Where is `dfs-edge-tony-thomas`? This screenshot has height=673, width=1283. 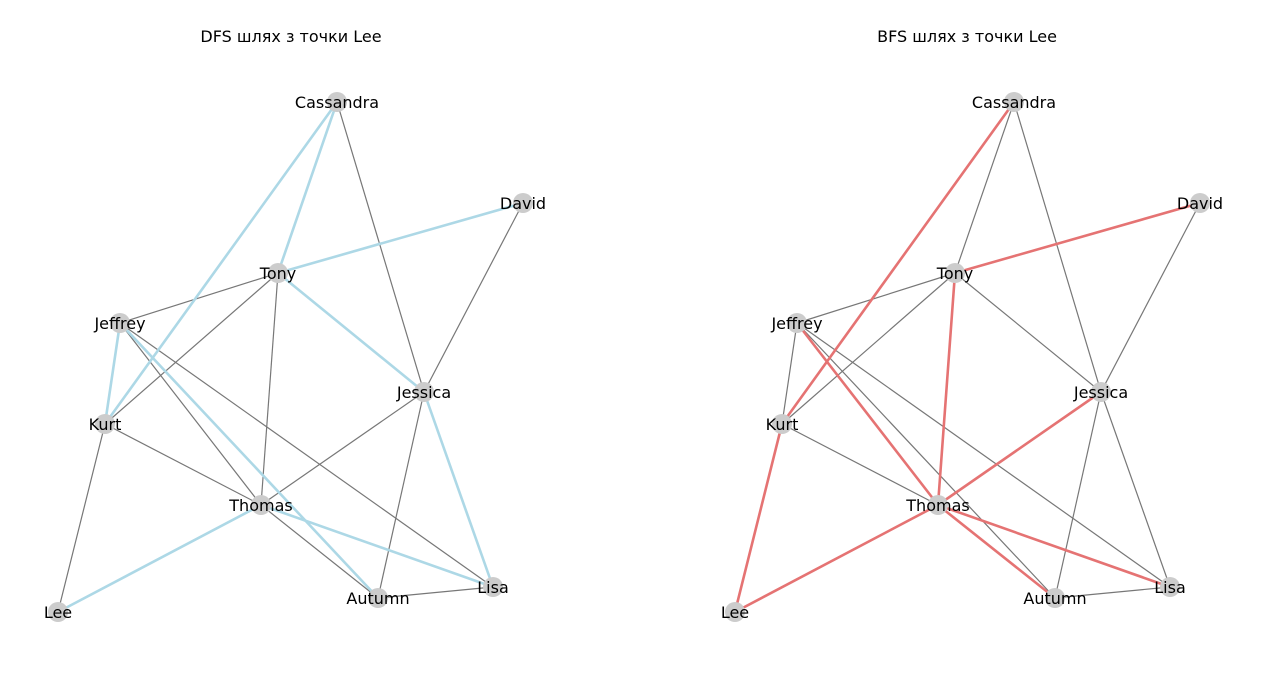
dfs-edge-tony-thomas is located at coordinates (269, 389).